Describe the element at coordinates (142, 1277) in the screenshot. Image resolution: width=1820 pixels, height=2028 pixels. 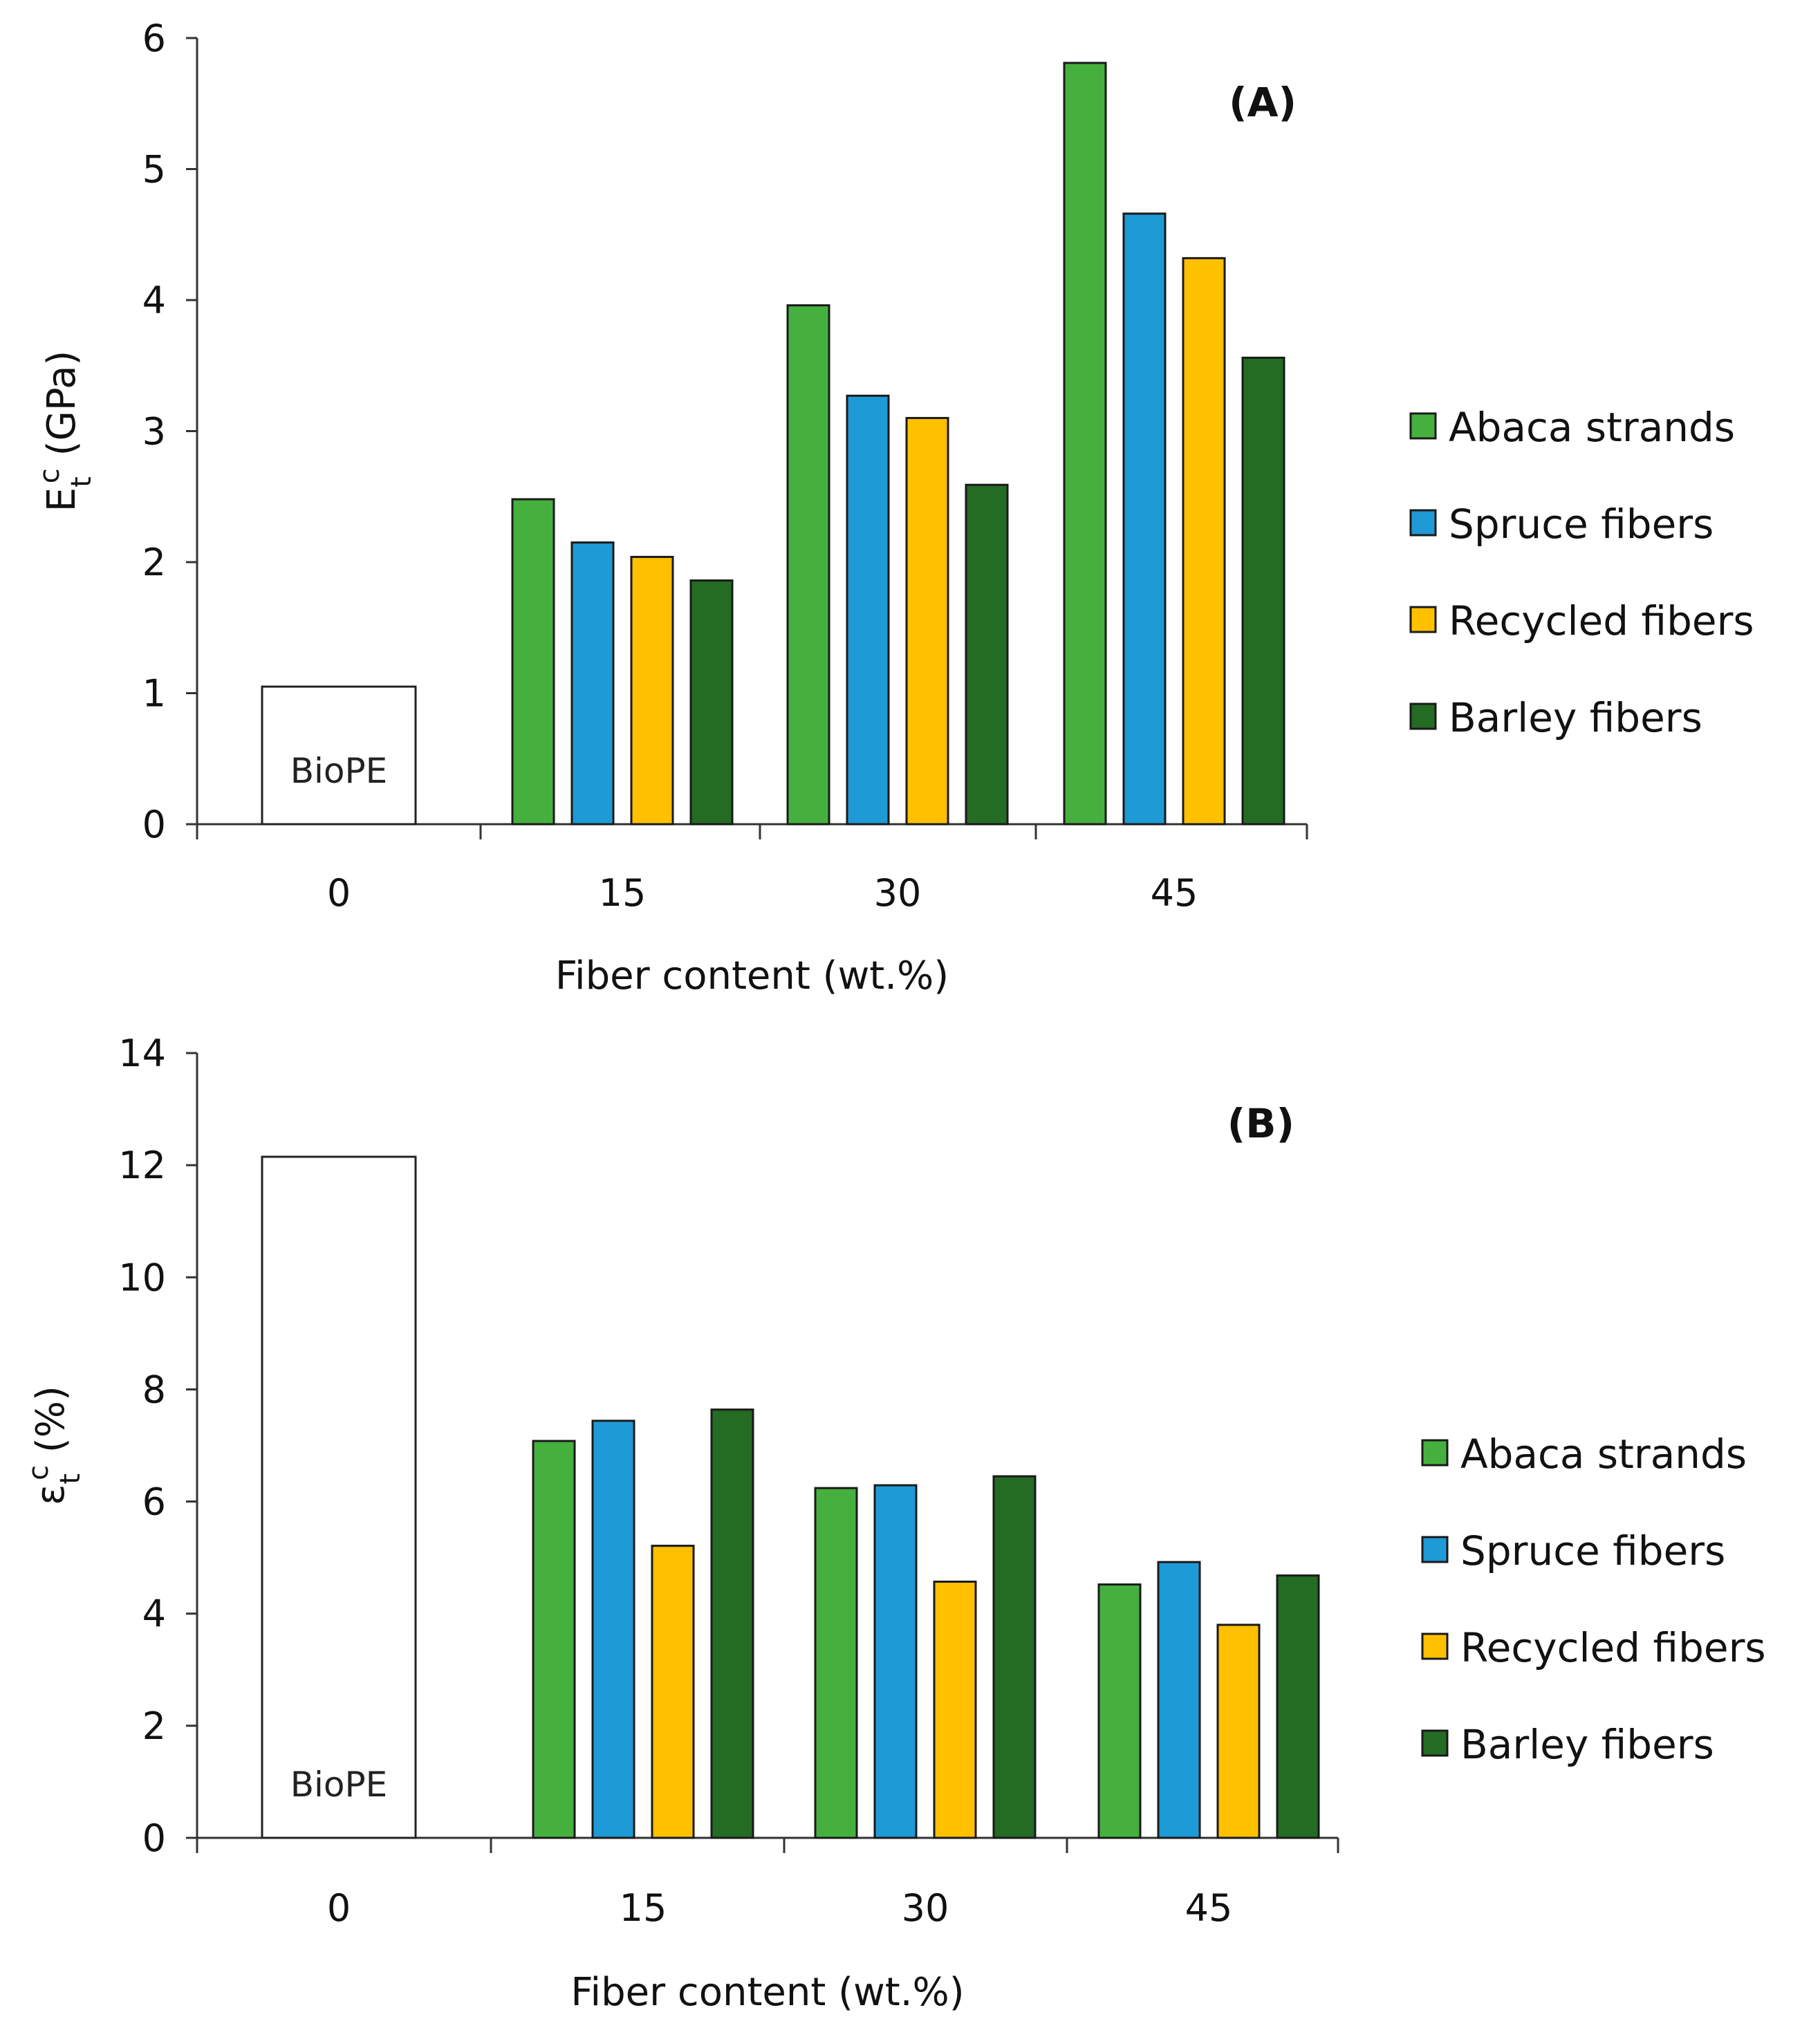
I see `y-tick-label: 10` at that location.